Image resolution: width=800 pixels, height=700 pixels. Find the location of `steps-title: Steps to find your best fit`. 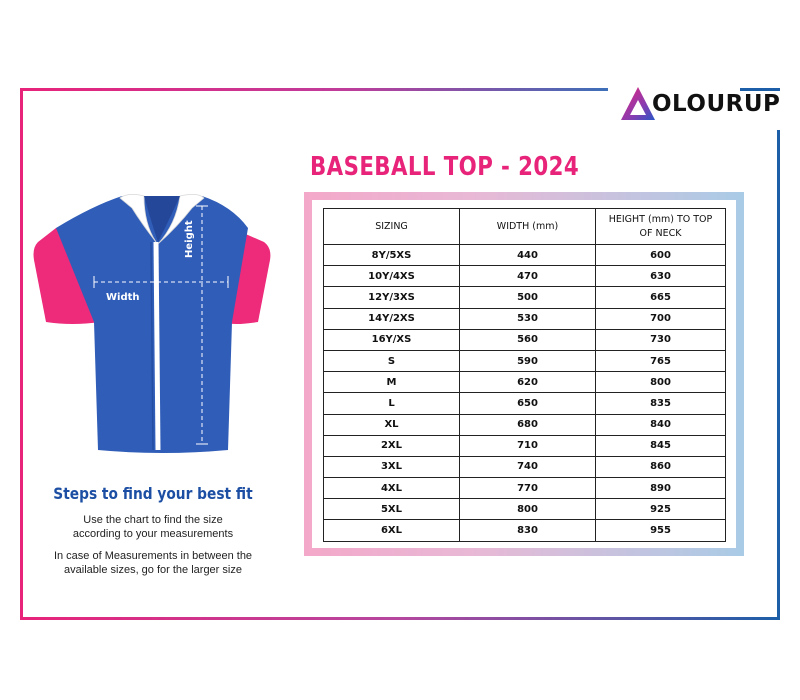

steps-title: Steps to find your best fit is located at coordinates (153, 493).